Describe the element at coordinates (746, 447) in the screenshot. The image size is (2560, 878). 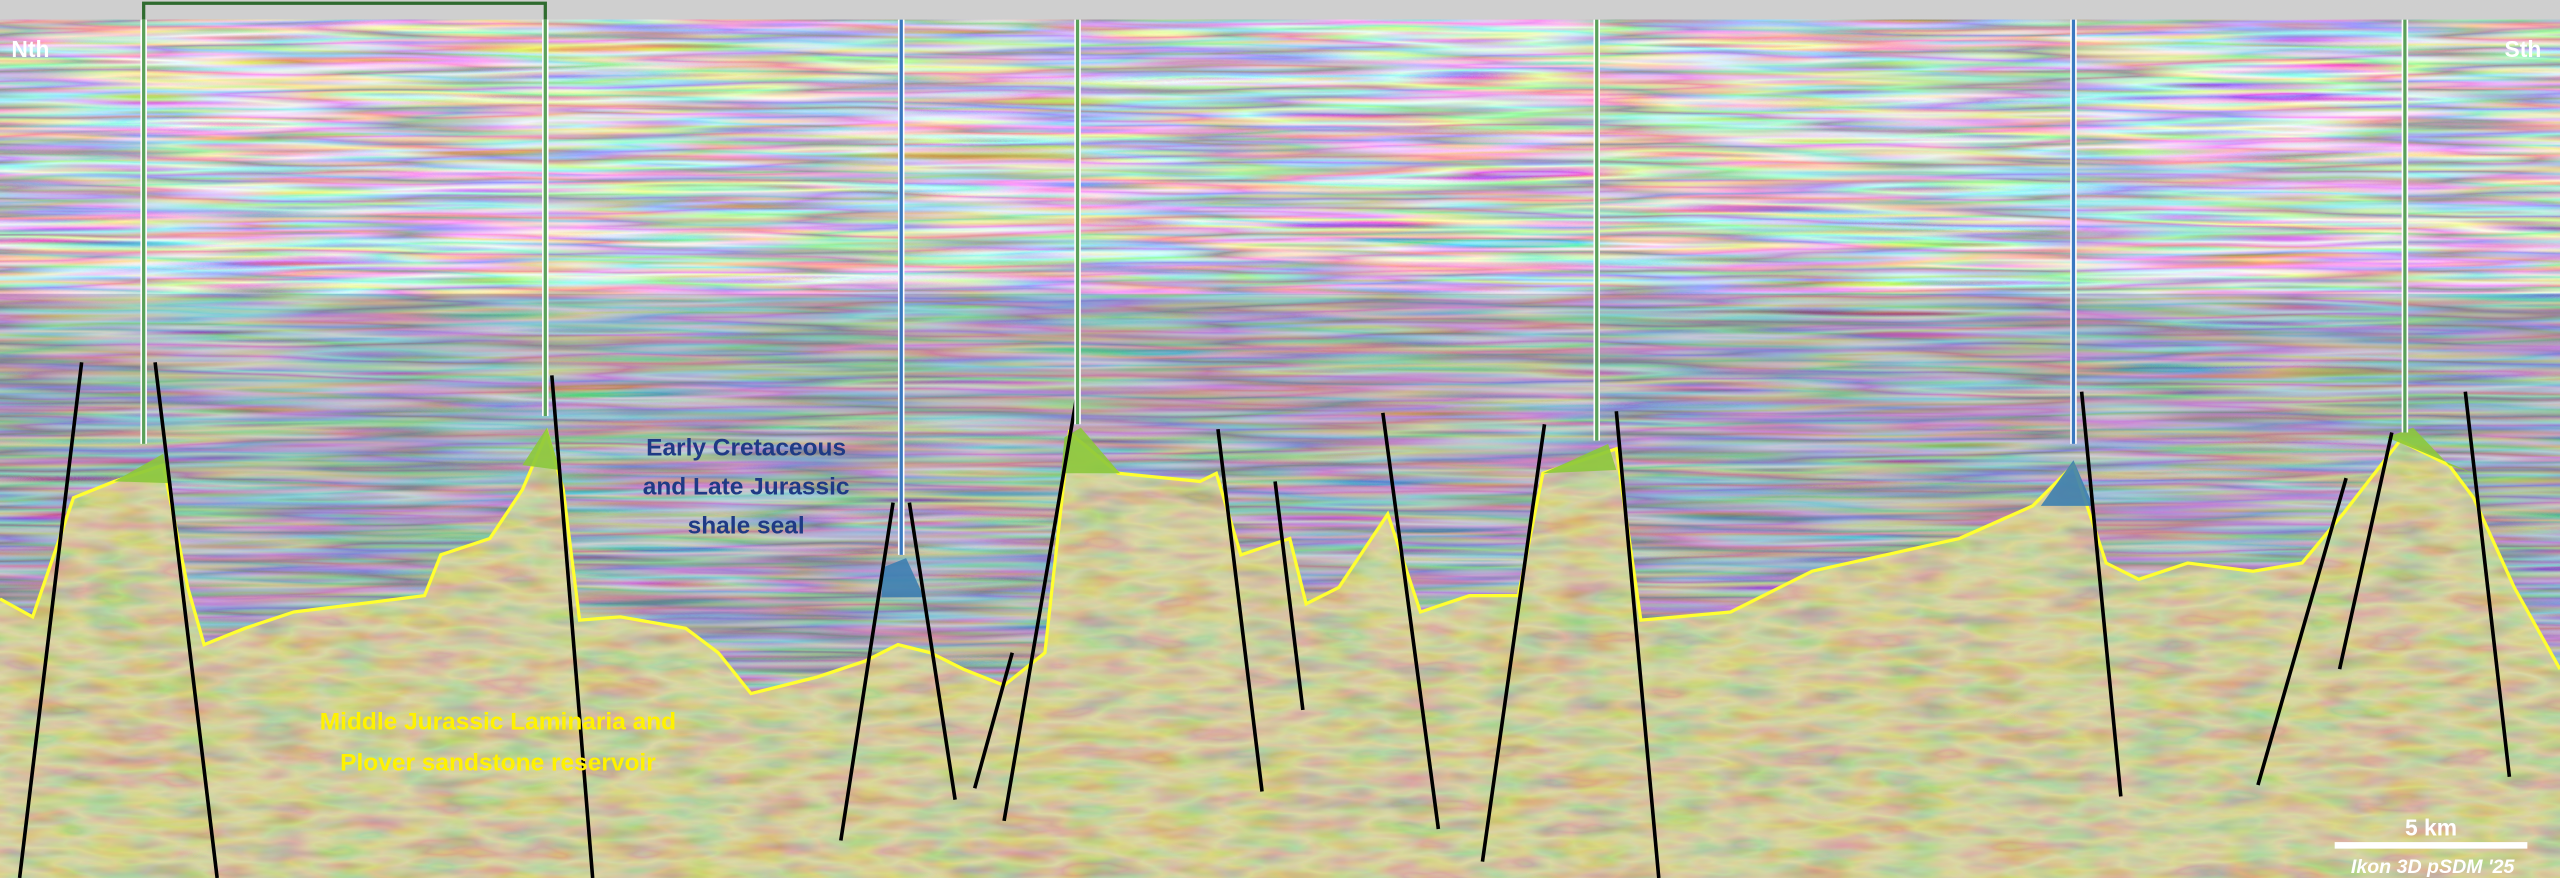
I see `seal-line: Early Cretaceous` at that location.